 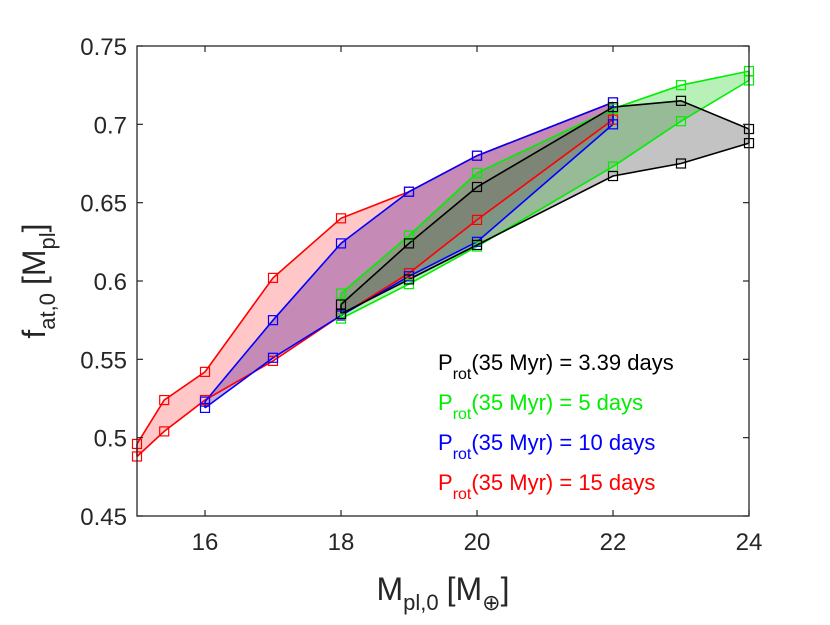 What do you see at coordinates (103, 360) in the screenshot?
I see `y-tick-label: 0.55` at bounding box center [103, 360].